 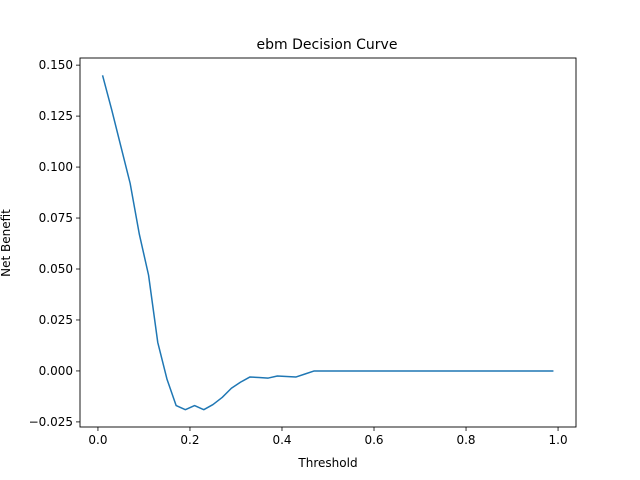 What do you see at coordinates (327, 463) in the screenshot?
I see `x-axis-label: Threshold` at bounding box center [327, 463].